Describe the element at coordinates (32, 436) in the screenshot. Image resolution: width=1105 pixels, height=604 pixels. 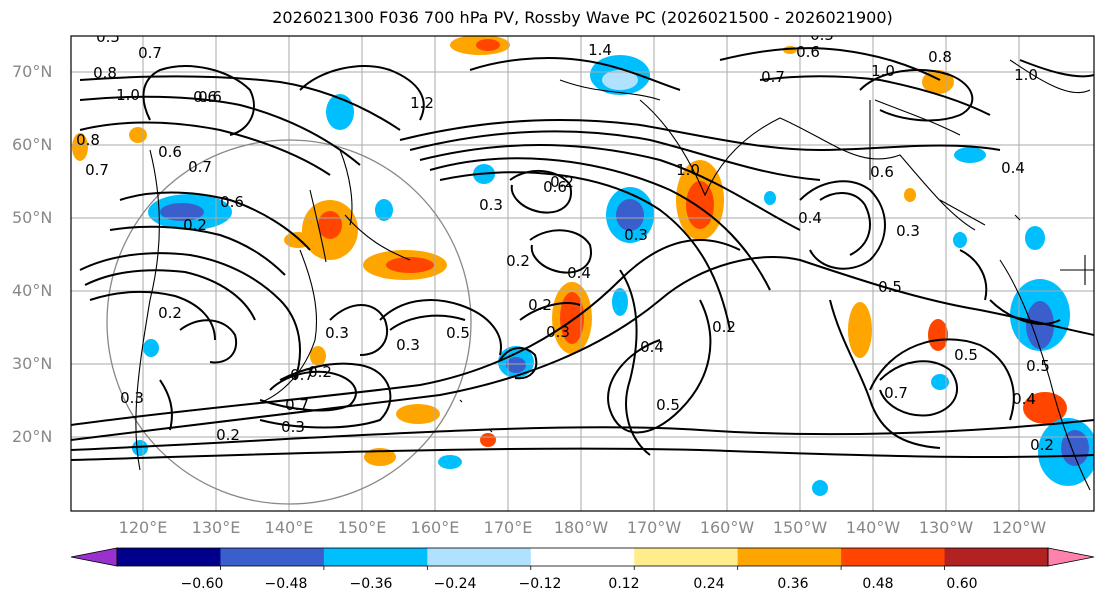
I see `lat-label: 20°N` at that location.